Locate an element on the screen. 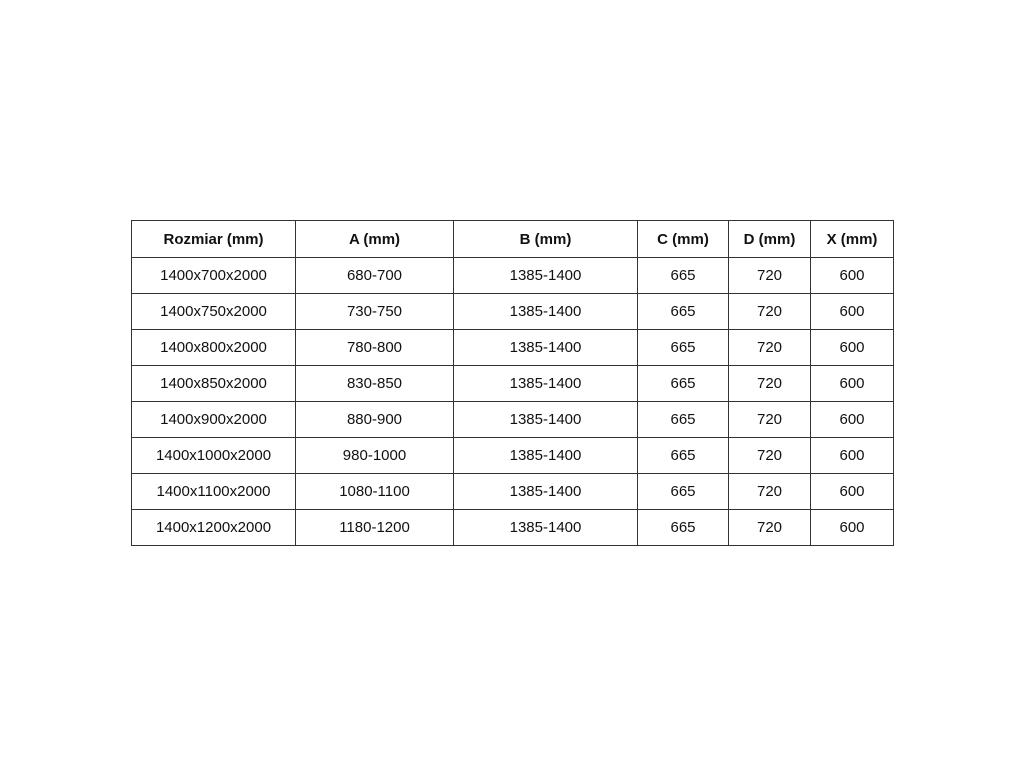 The width and height of the screenshot is (1024, 768). table-cell: 1080-1100 is located at coordinates (374, 491).